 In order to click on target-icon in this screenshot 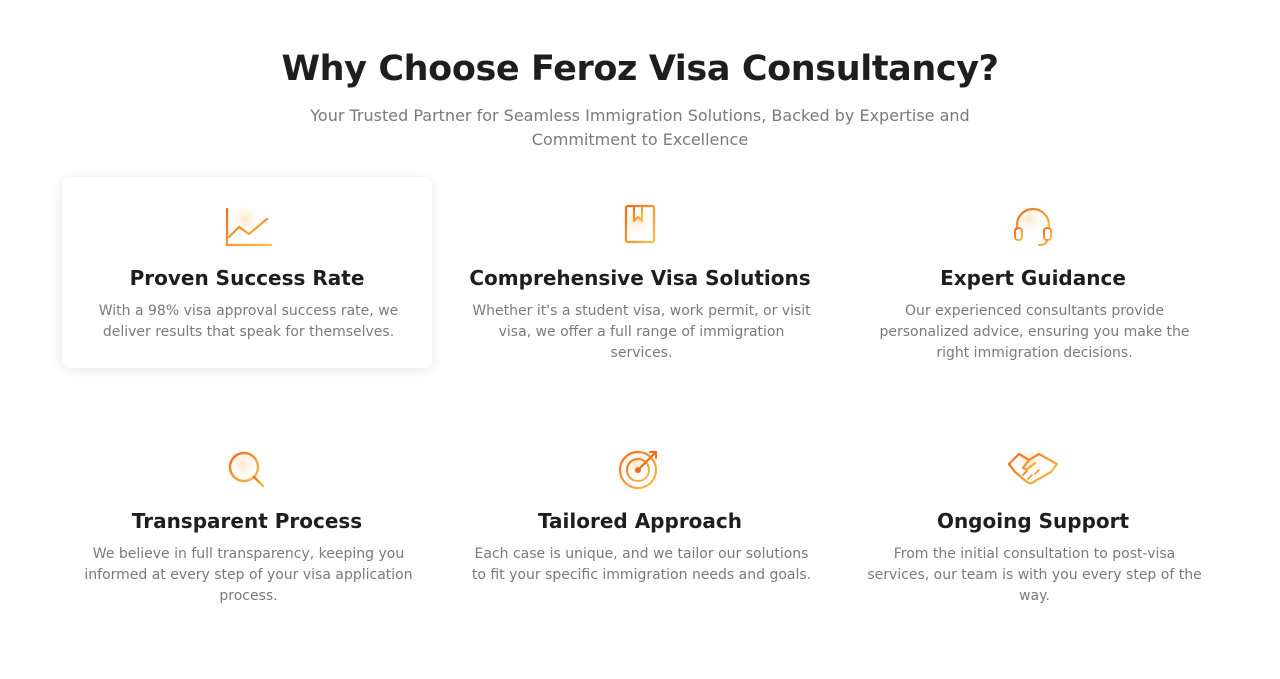, I will do `click(640, 469)`.